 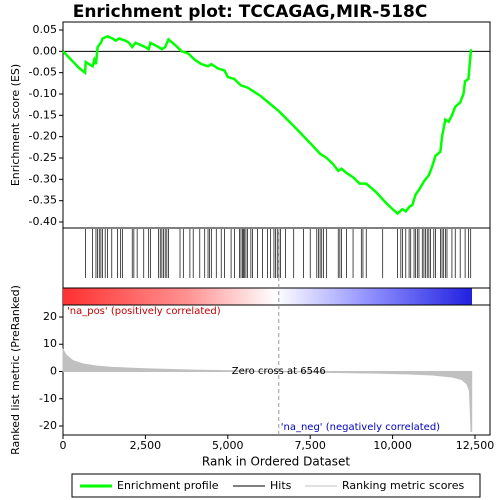 What do you see at coordinates (403, 485) in the screenshot?
I see `legend-label: Ranking metric scores` at bounding box center [403, 485].